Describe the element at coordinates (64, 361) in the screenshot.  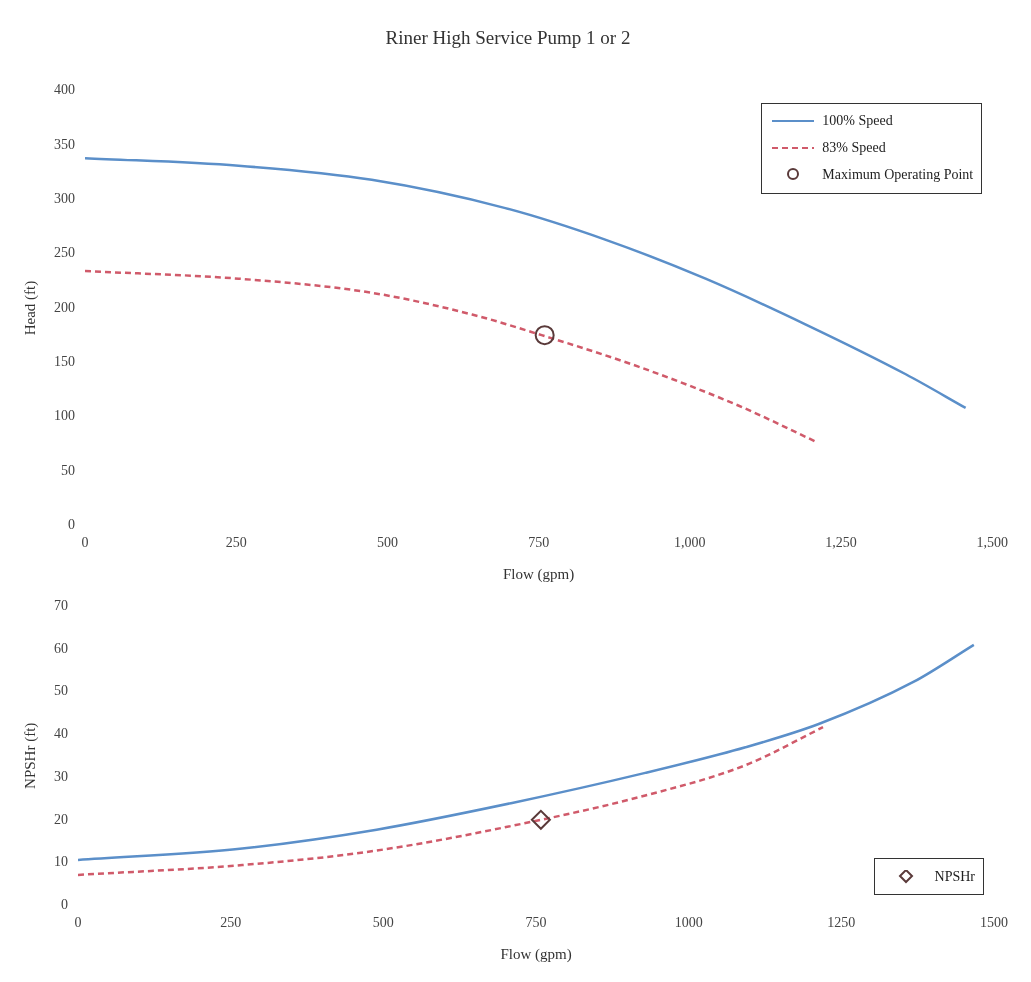
I see `y-tick-label: 150` at that location.